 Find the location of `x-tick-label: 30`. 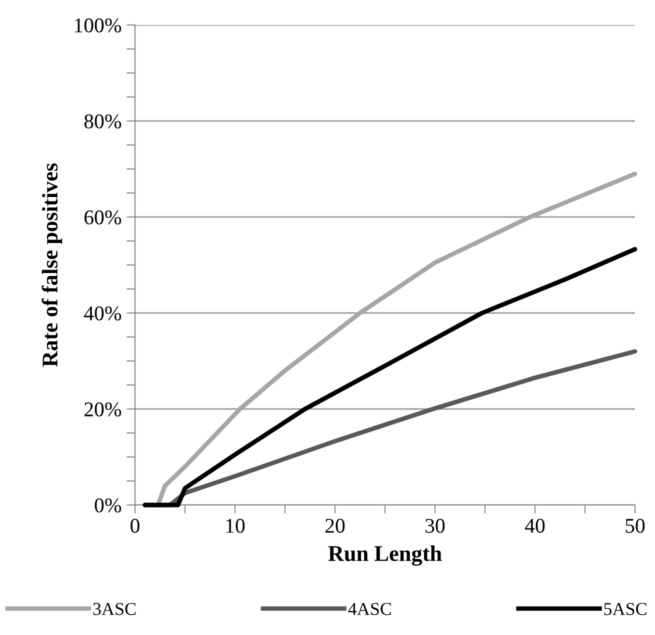

x-tick-label: 30 is located at coordinates (435, 525).